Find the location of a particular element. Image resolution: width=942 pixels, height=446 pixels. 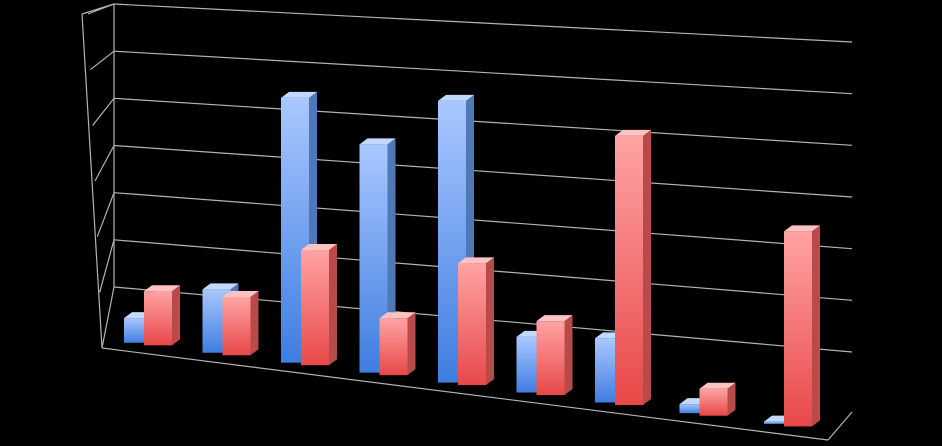

bar-series-b-7-front is located at coordinates (713, 402).